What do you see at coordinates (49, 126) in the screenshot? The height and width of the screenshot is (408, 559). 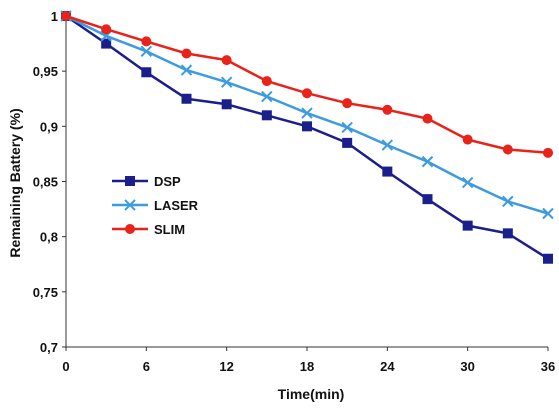 I see `y-tick-label: 0,9` at bounding box center [49, 126].